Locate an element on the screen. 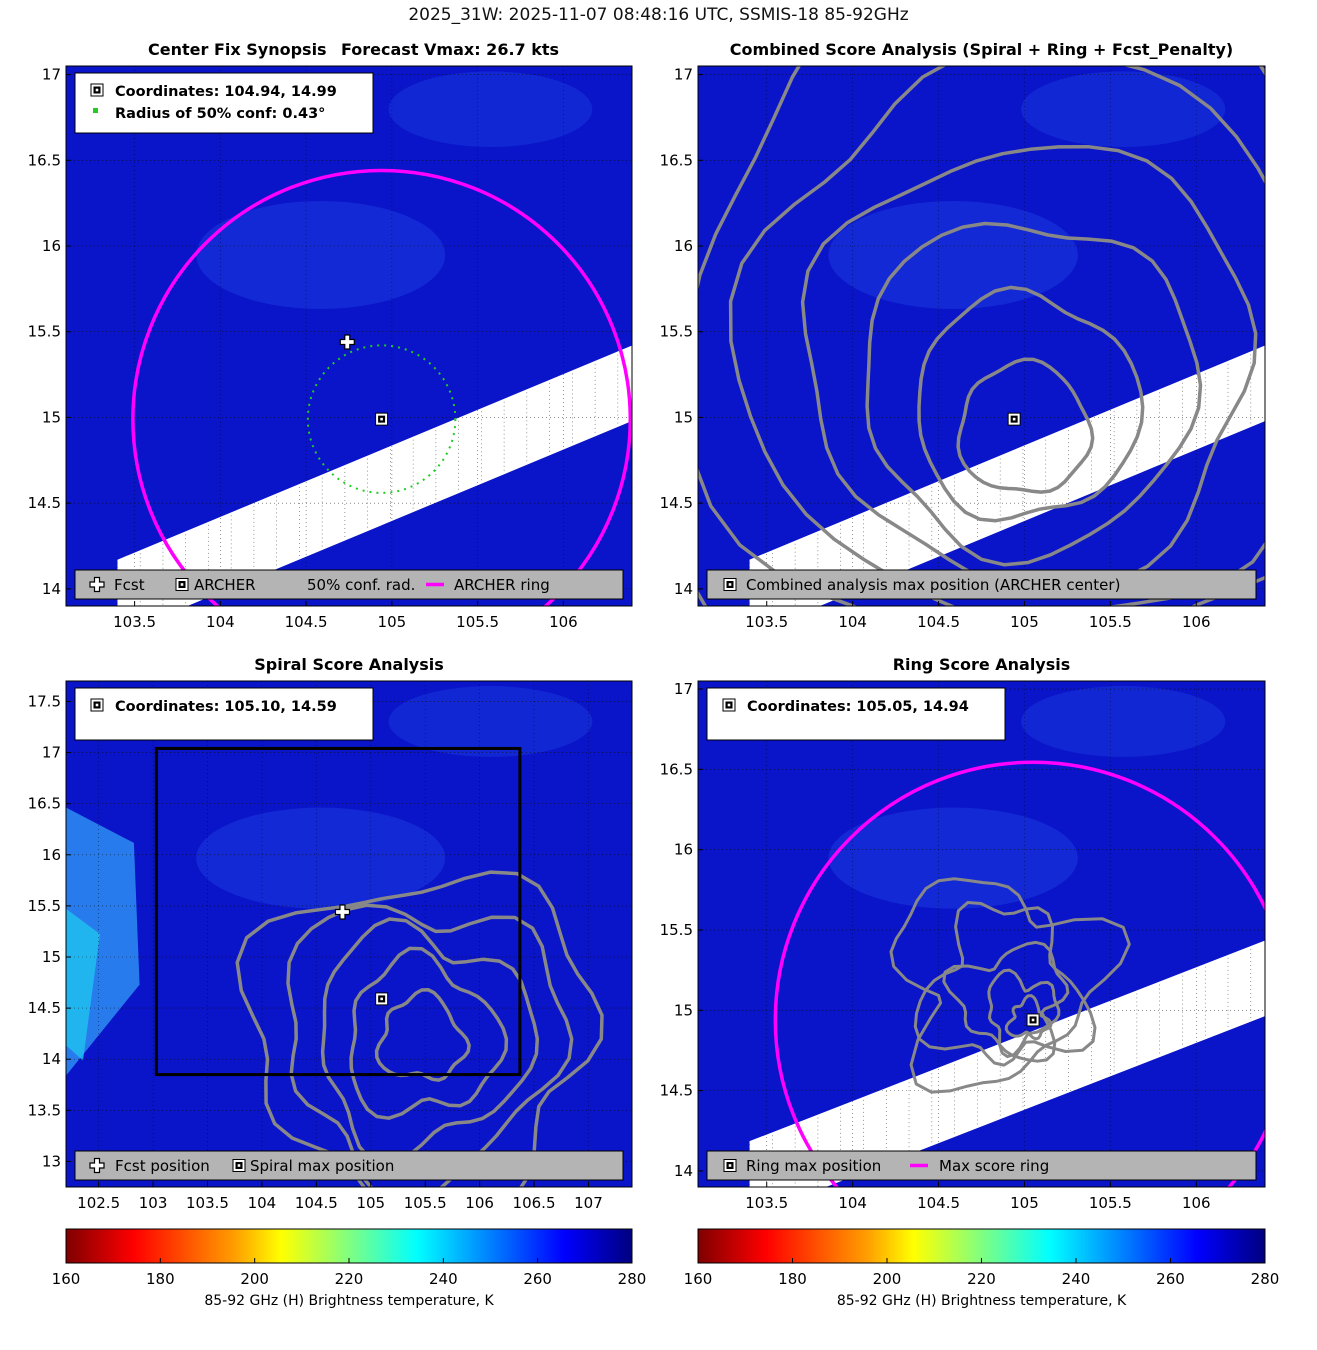 This screenshot has height=1350, width=1317. fcst-marker is located at coordinates (347, 342).